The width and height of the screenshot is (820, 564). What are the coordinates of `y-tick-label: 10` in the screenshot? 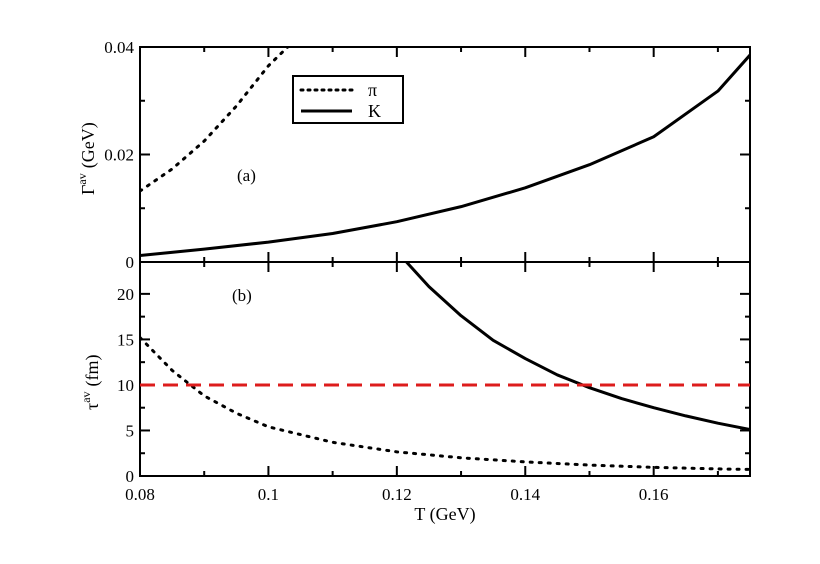 It's located at (125, 385).